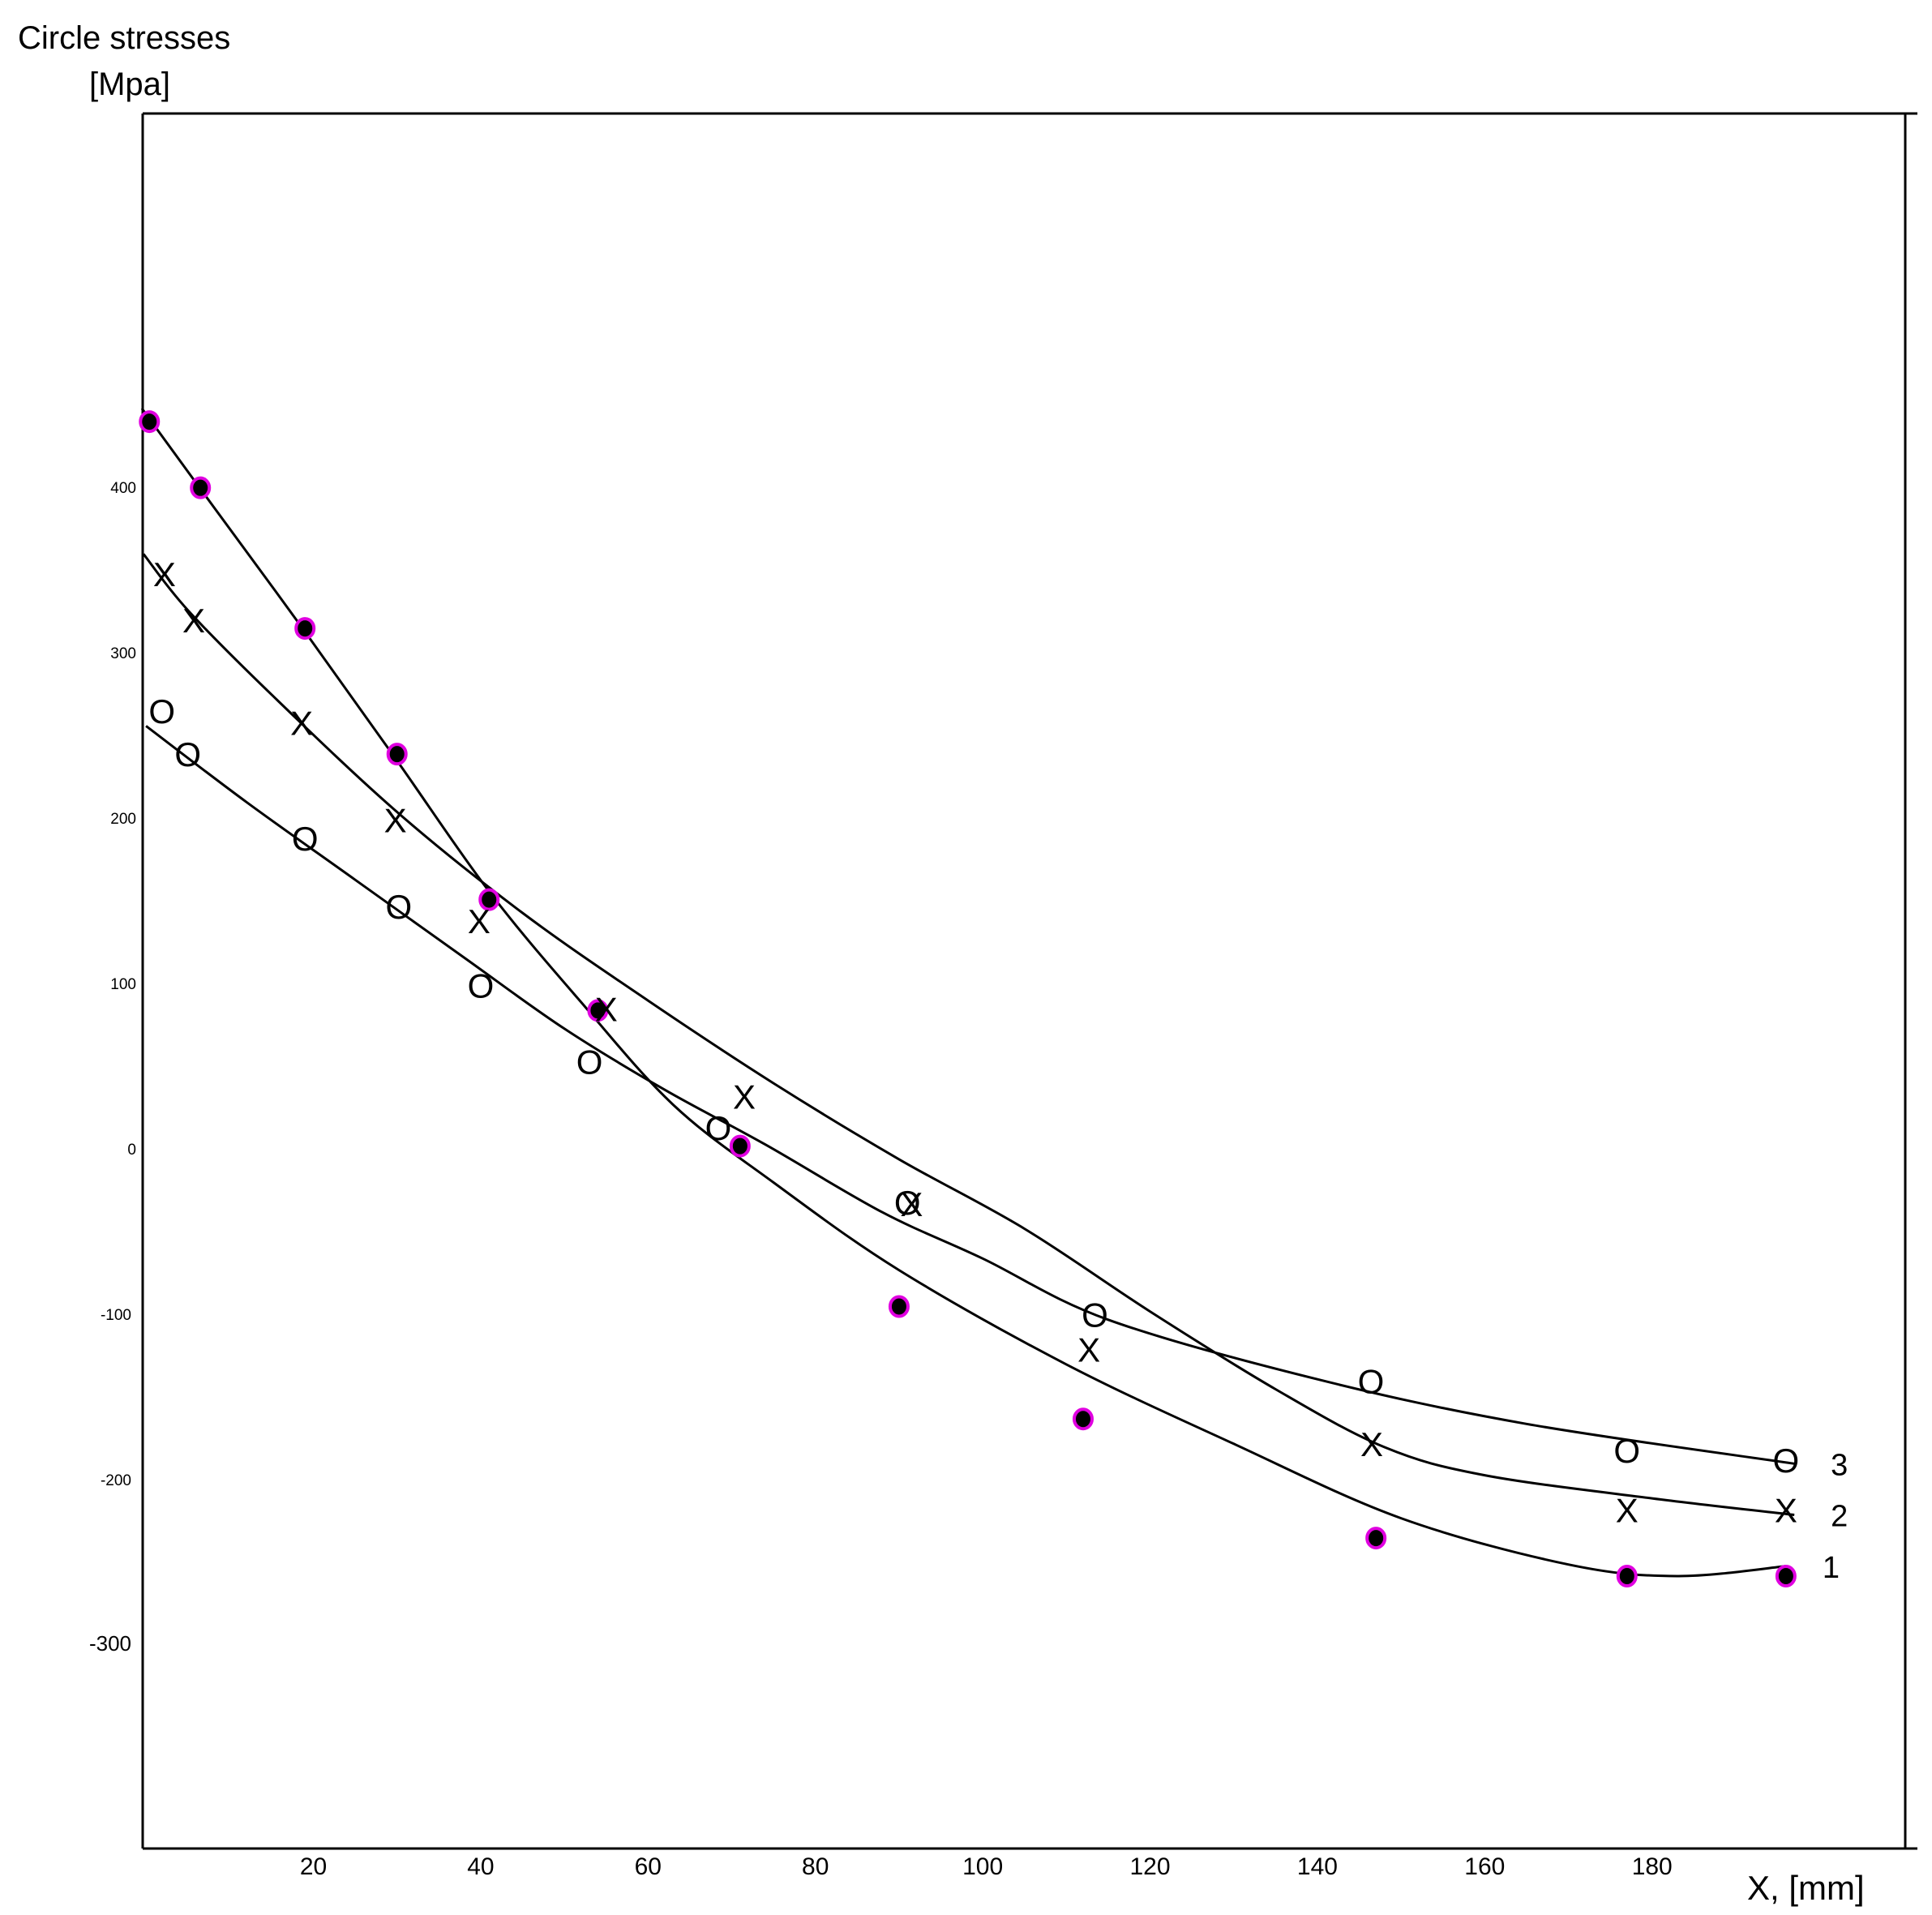 This screenshot has width=1932, height=1915. What do you see at coordinates (648, 1866) in the screenshot?
I see `x-tick-label: 60` at bounding box center [648, 1866].